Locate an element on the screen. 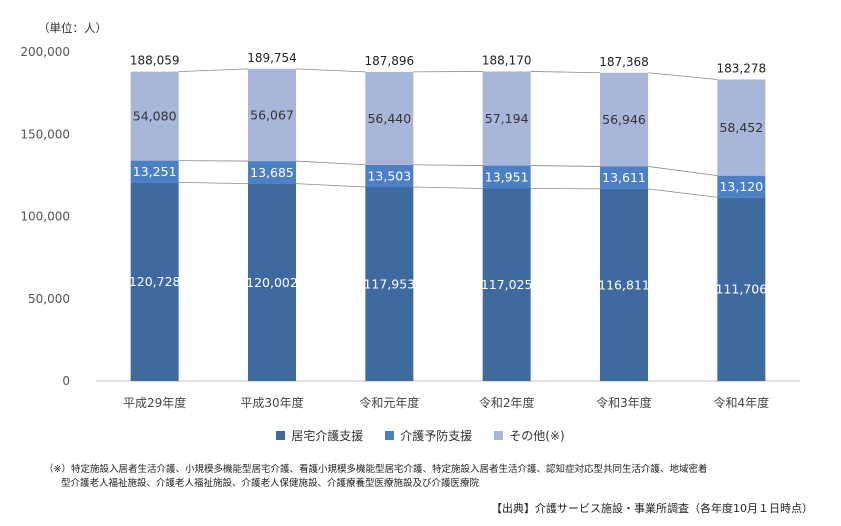  legend-swatch-other is located at coordinates (499, 435).